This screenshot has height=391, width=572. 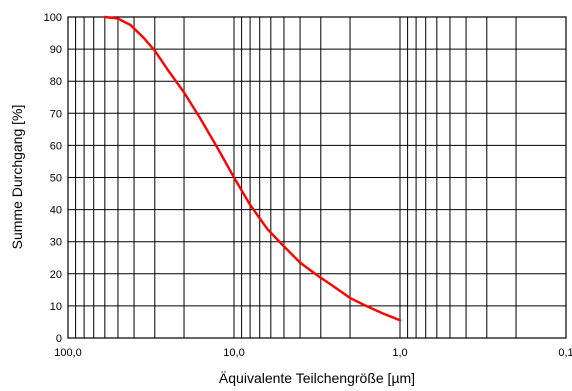 What do you see at coordinates (56, 114) in the screenshot?
I see `y-tick-label: 70` at bounding box center [56, 114].